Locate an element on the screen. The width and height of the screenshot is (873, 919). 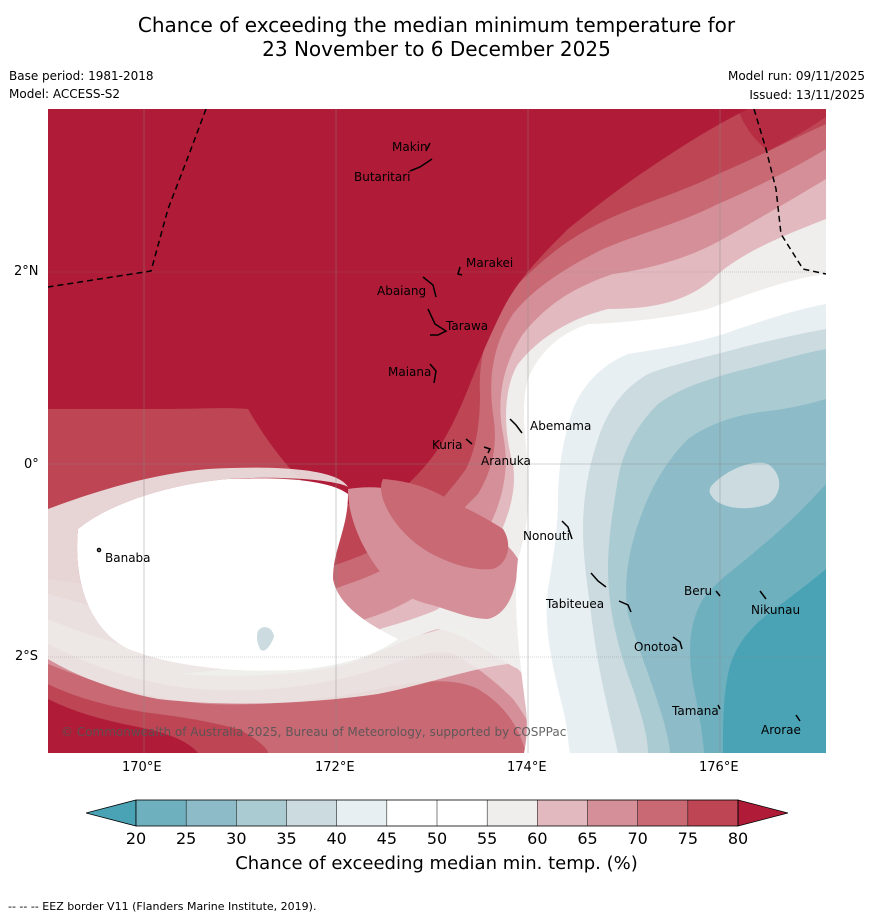
lat-label: 2°S is located at coordinates (27, 656).